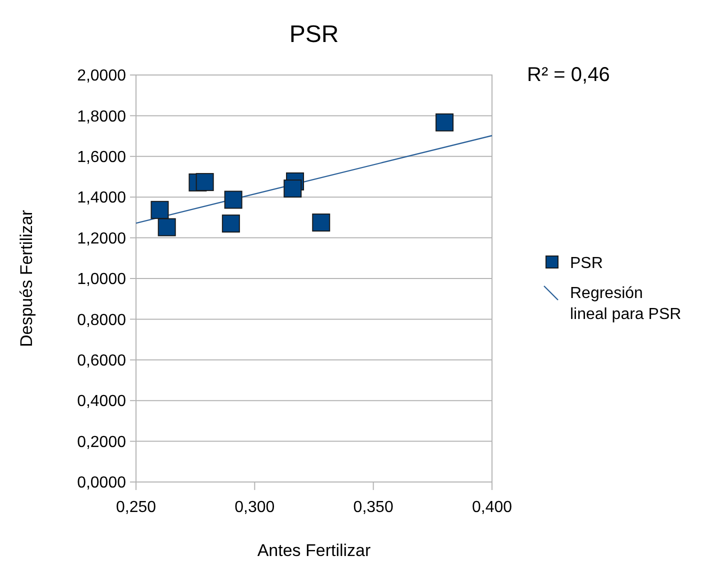 This screenshot has height=567, width=717. Describe the element at coordinates (492, 507) in the screenshot. I see `x-tick-label: 0,400` at that location.